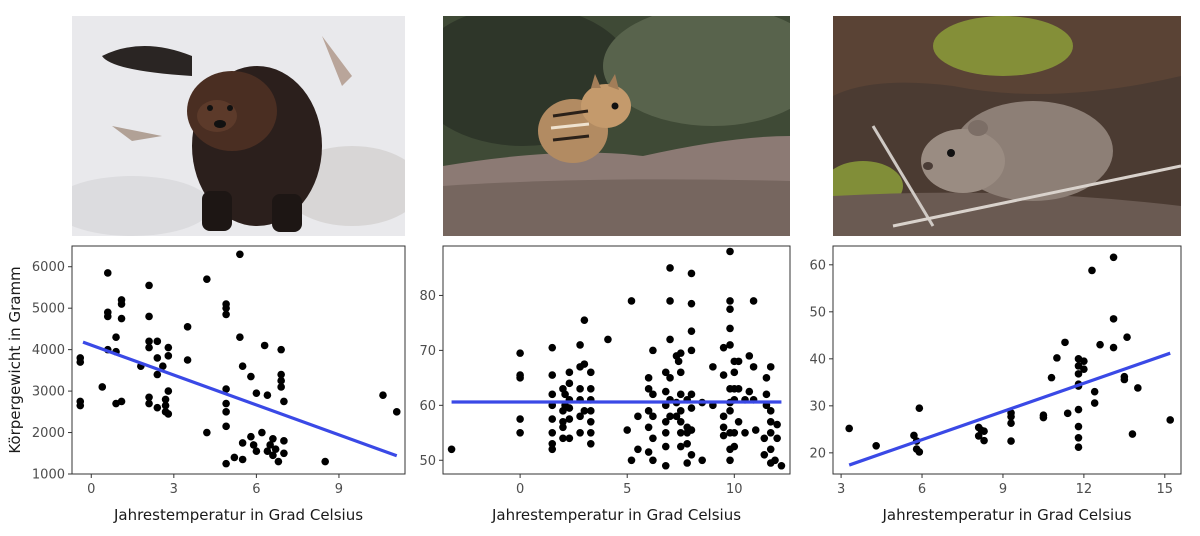  What do you see at coordinates (817, 265) in the screenshot?
I see `vole-y-tick-label: 60` at bounding box center [817, 265].